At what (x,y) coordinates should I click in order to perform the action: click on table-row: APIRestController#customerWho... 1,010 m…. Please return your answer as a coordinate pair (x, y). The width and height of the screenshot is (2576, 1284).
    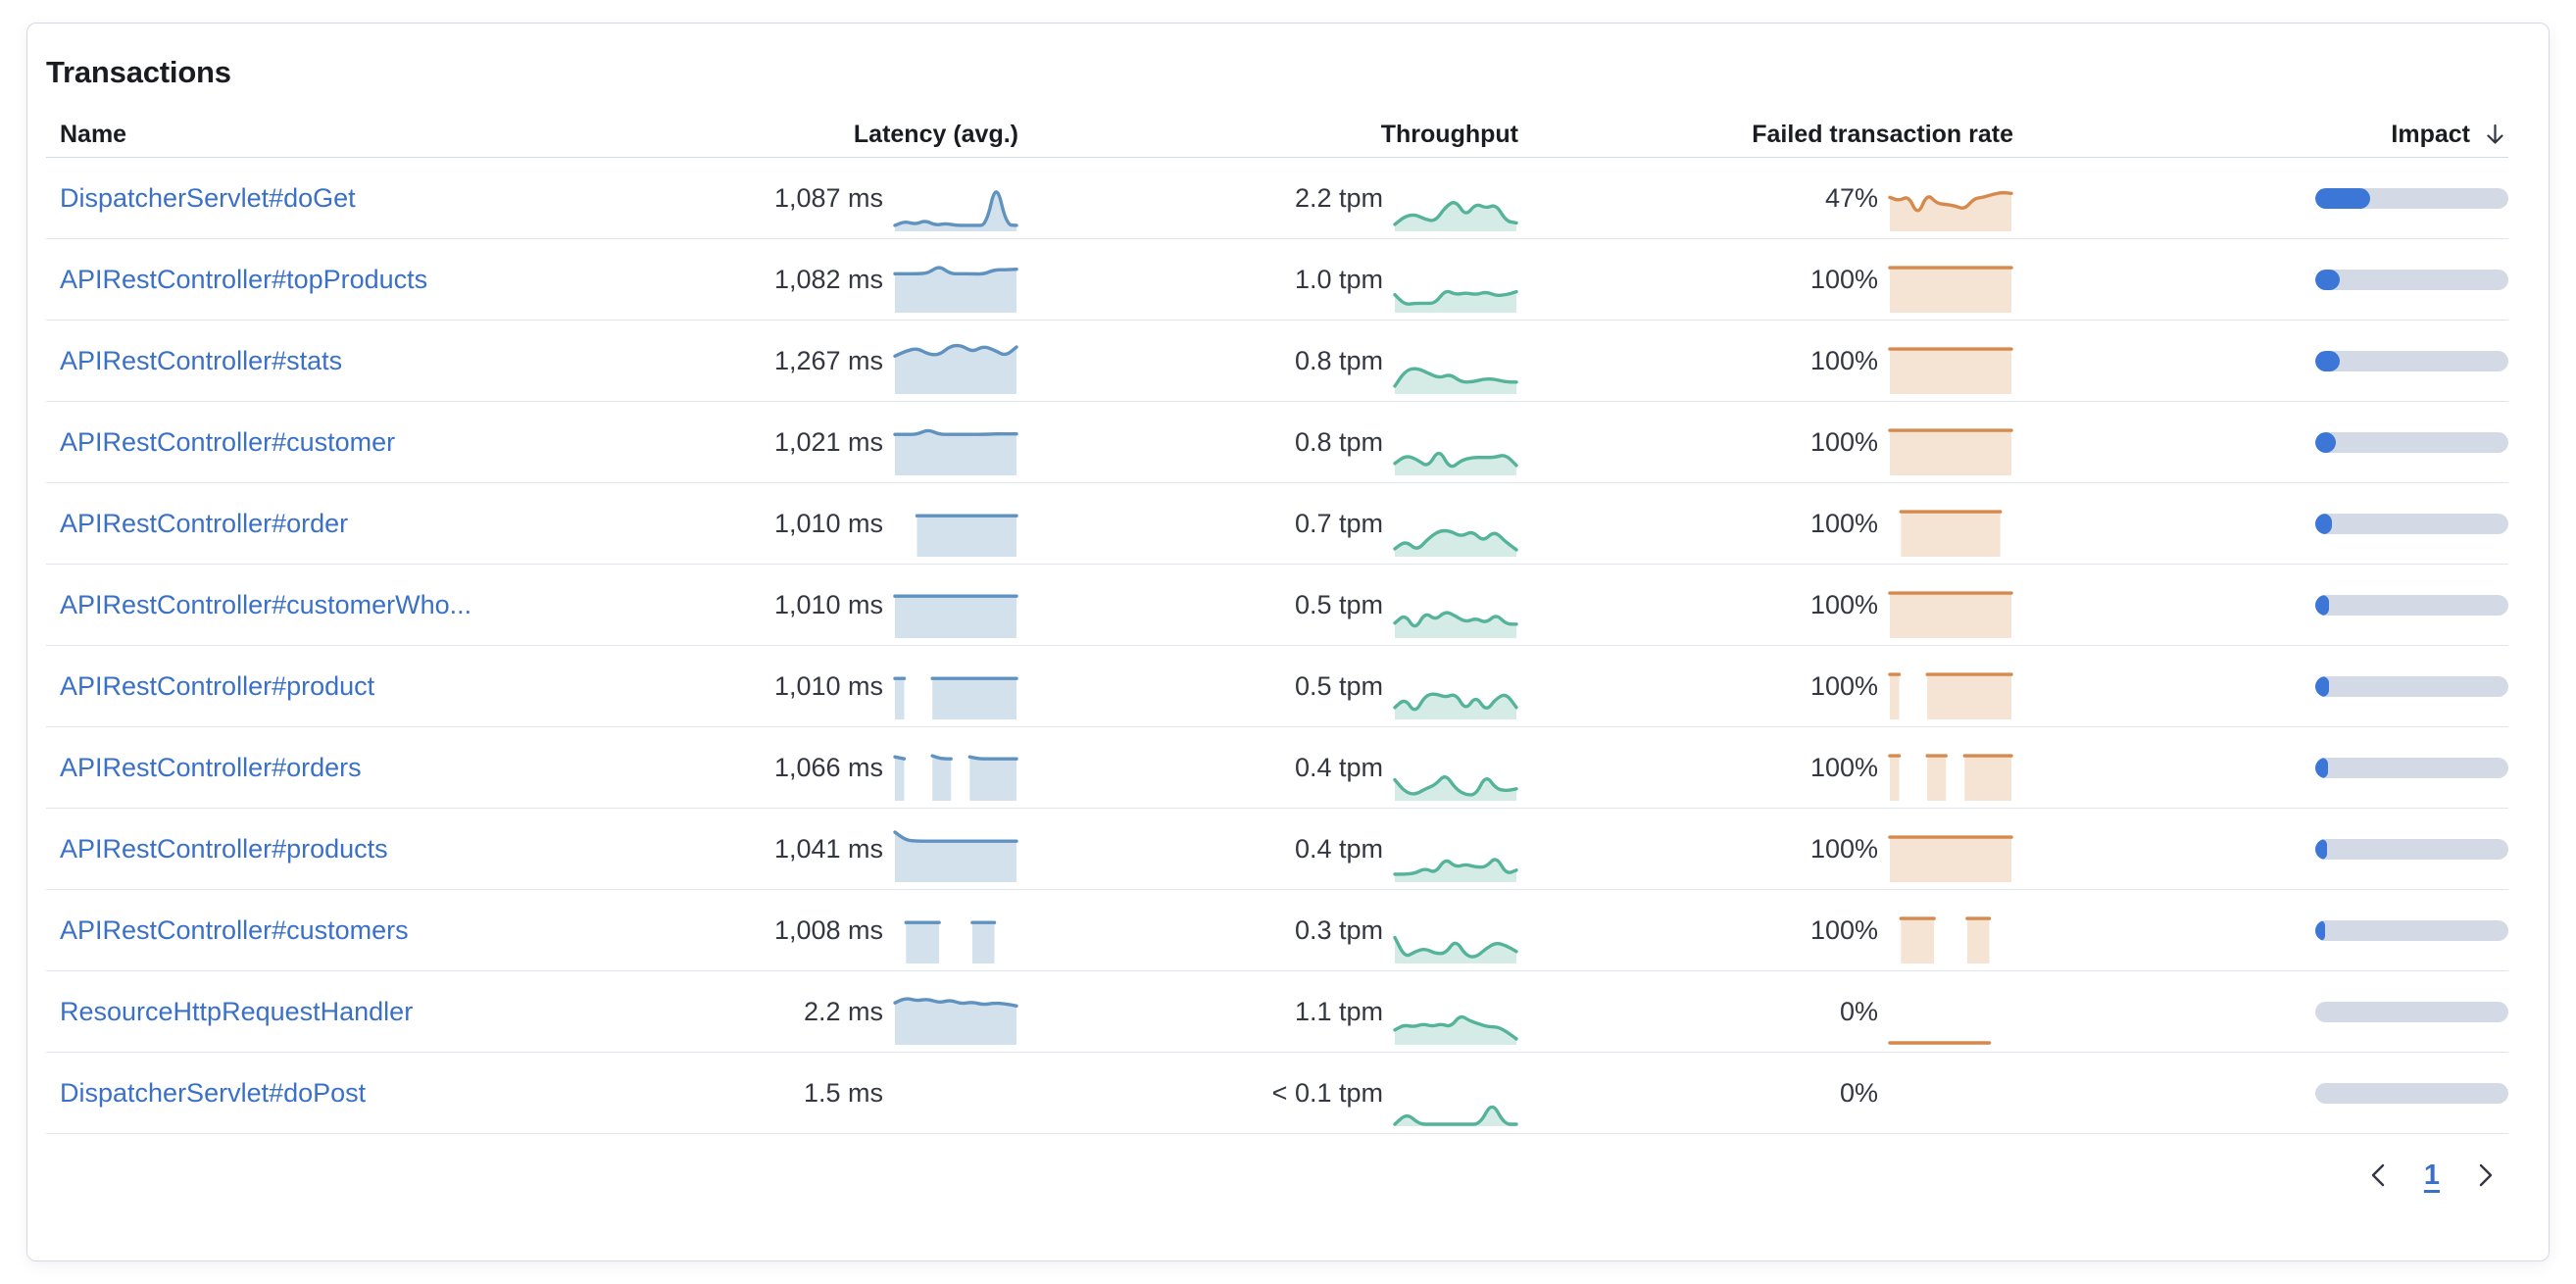
    Looking at the image, I should click on (1277, 605).